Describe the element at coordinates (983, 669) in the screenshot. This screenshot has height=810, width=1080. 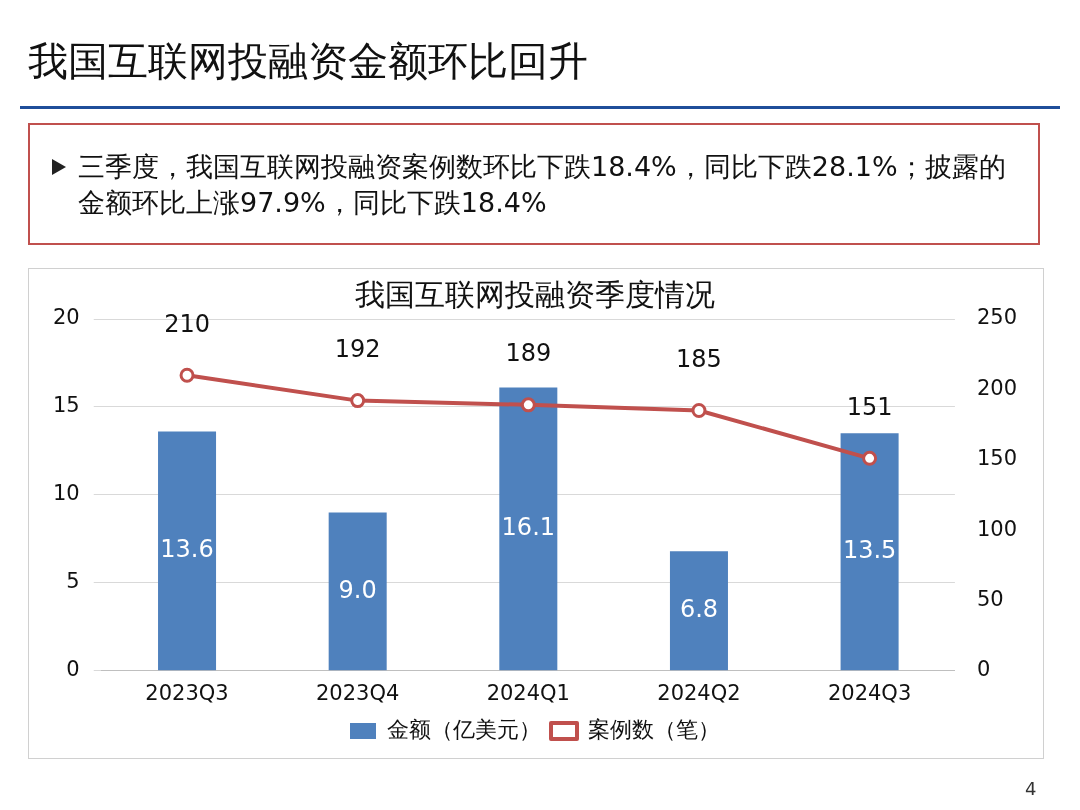
I see `y2-tick-label: 0` at that location.